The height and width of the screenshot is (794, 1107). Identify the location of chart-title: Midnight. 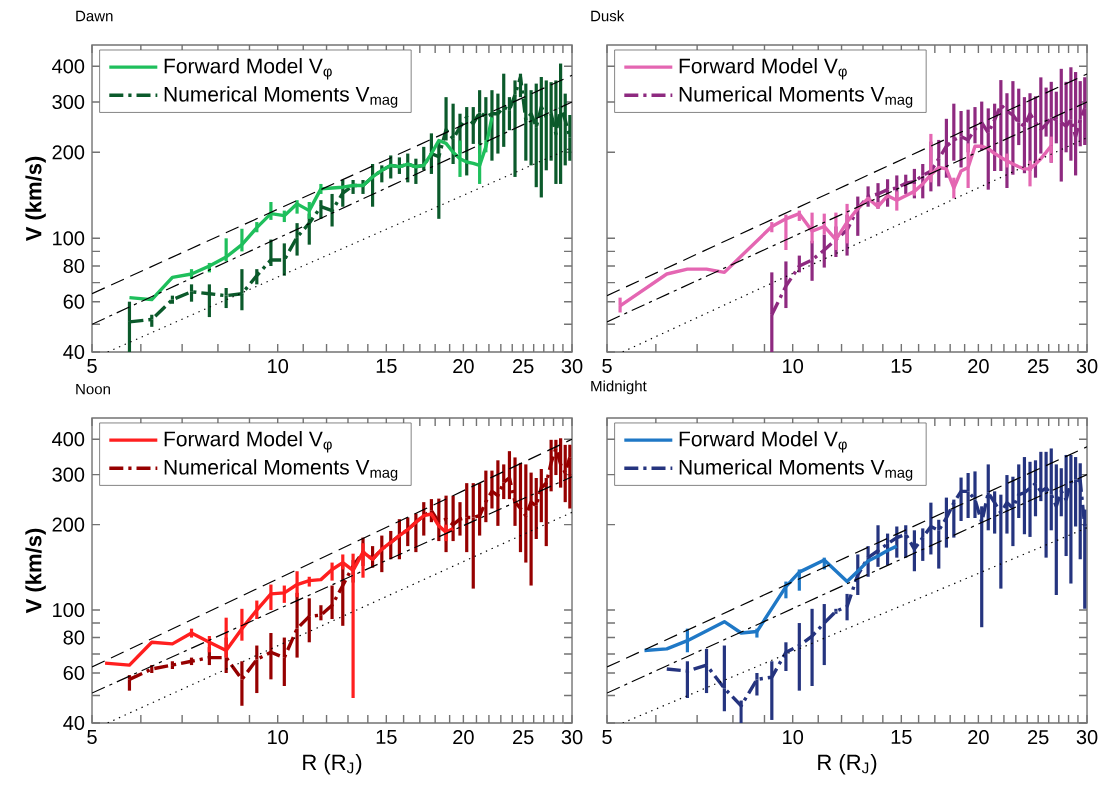
(619, 387).